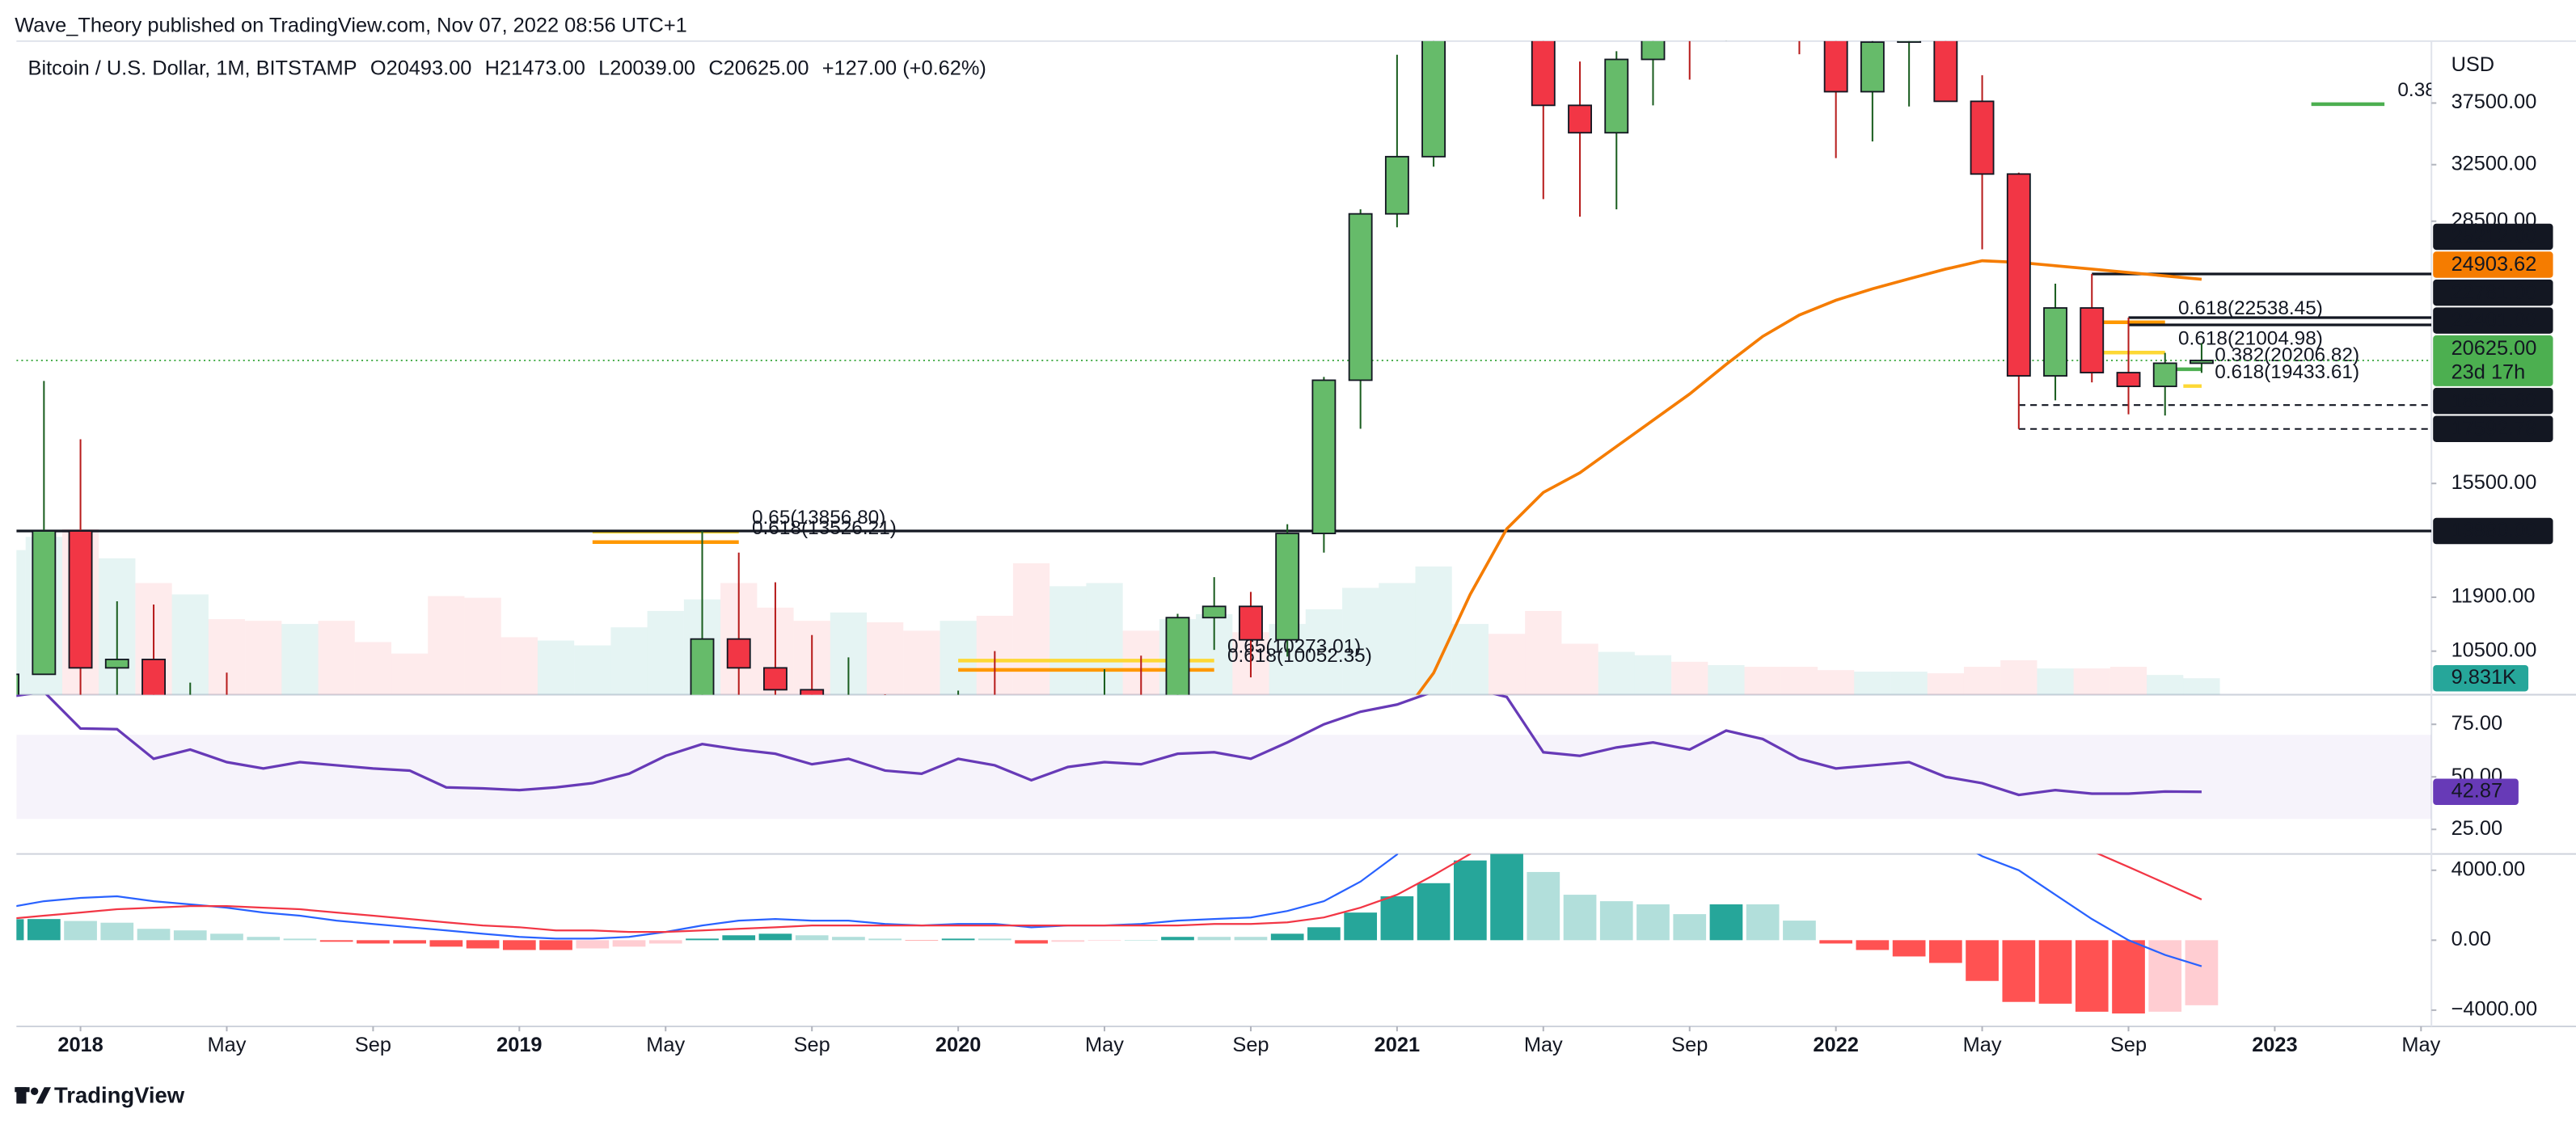  Describe the element at coordinates (2287, 355) in the screenshot. I see `fib-label: 0.382(20206.82)` at that location.